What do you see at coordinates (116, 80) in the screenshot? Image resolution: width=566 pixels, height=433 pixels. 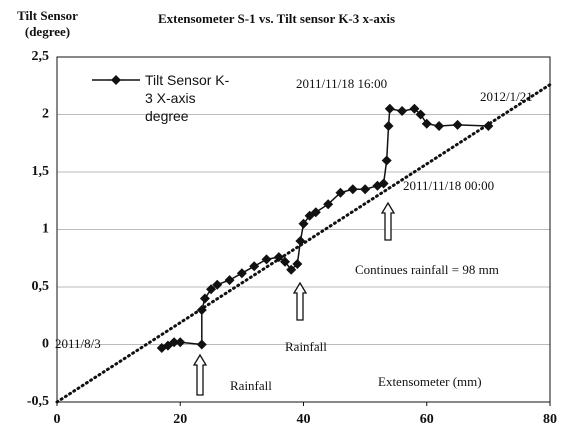 I see `legend-marker` at bounding box center [116, 80].